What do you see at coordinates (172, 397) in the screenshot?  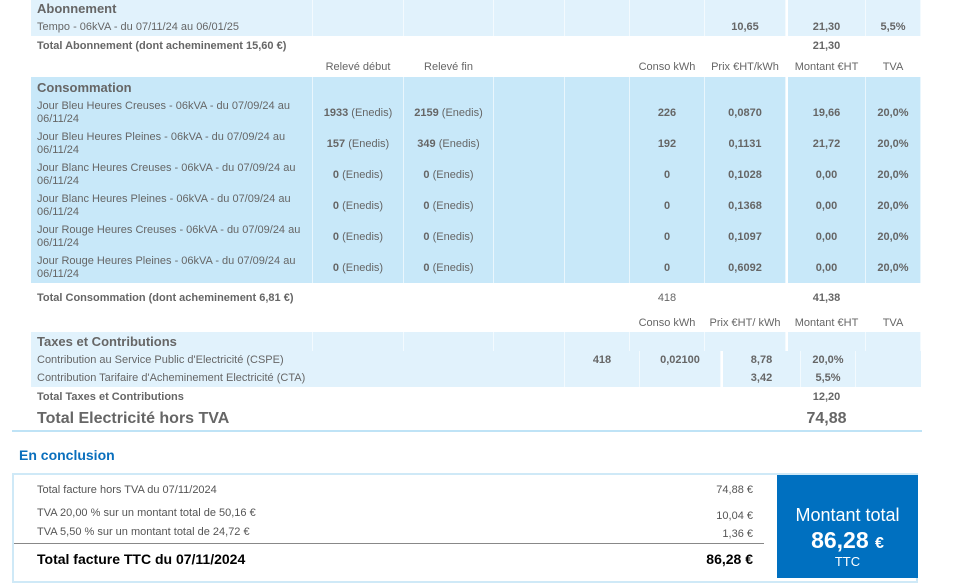 I see `taxes-total-cell: Total Taxes et Contributions` at bounding box center [172, 397].